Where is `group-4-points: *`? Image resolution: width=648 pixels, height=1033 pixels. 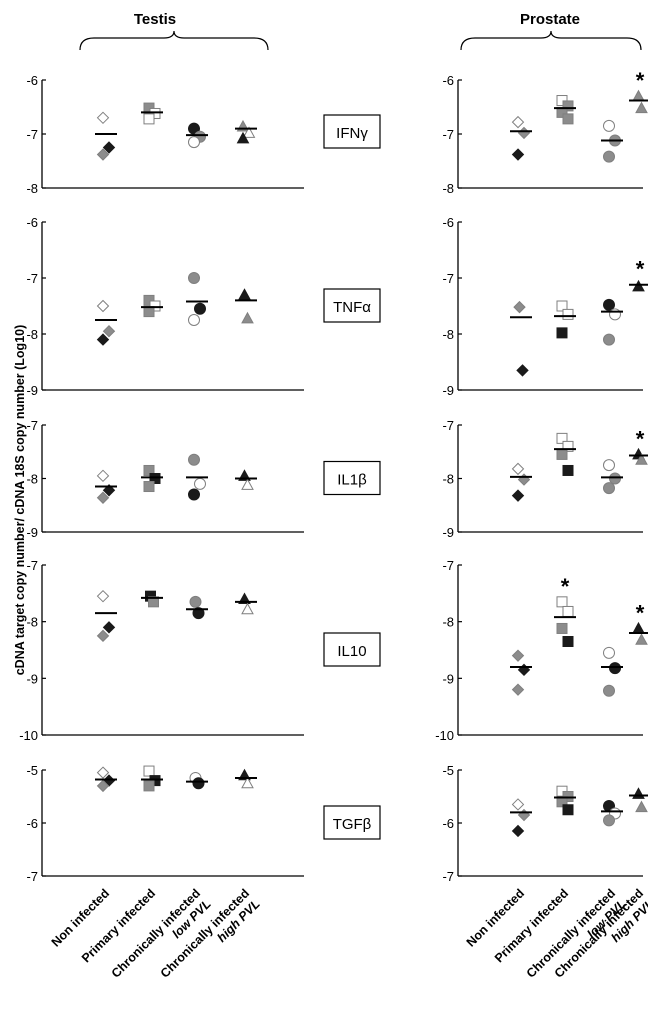
group-4-points: * is located at coordinates (638, 622).